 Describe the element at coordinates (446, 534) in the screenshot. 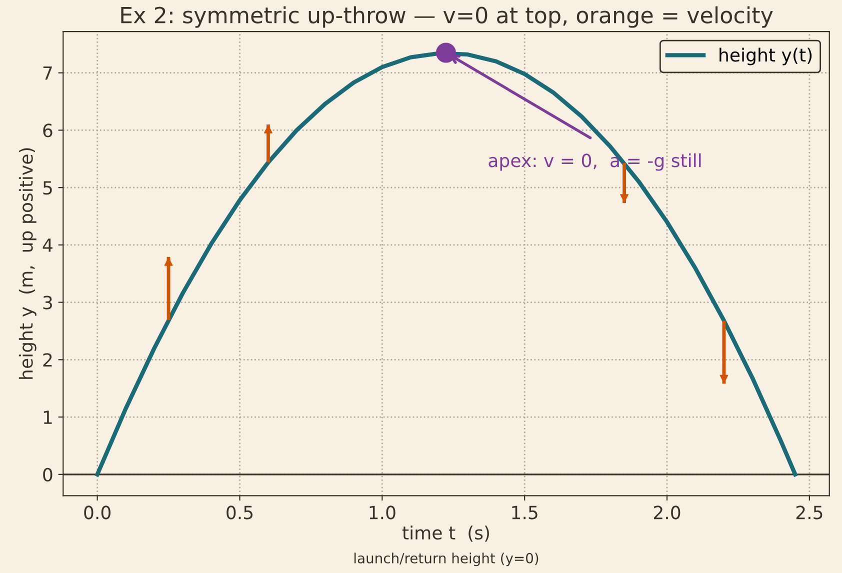

I see `x-axis-title: time t (s)` at that location.